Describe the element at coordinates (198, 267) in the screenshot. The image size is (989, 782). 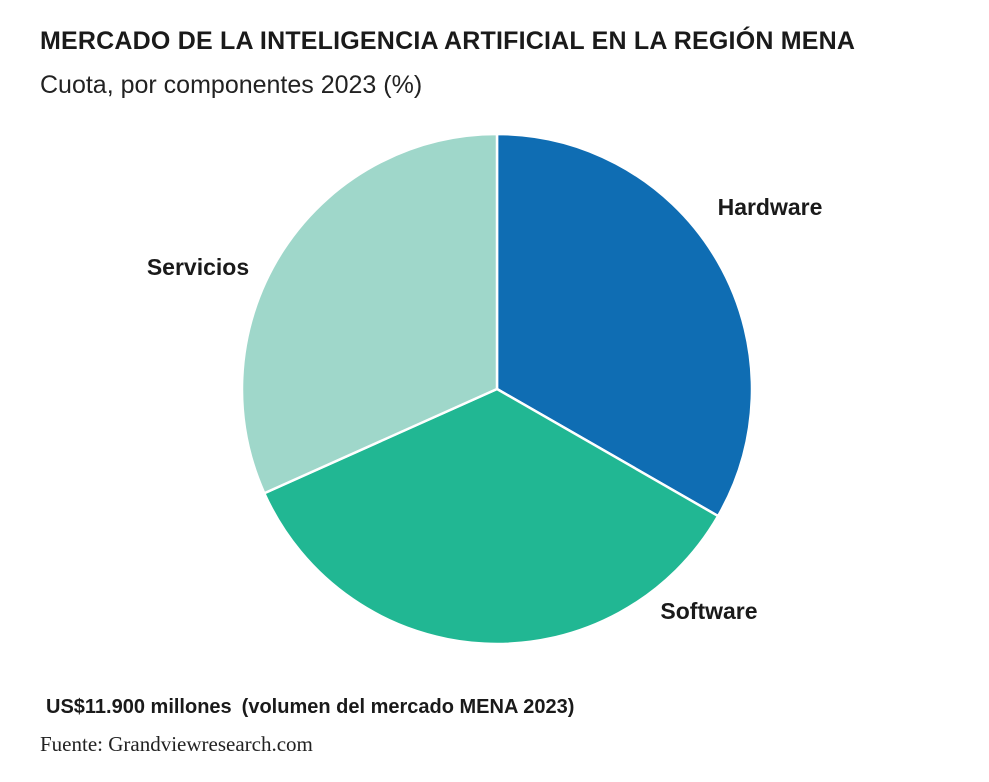
I see `slice-label-servicios: Servicios` at that location.